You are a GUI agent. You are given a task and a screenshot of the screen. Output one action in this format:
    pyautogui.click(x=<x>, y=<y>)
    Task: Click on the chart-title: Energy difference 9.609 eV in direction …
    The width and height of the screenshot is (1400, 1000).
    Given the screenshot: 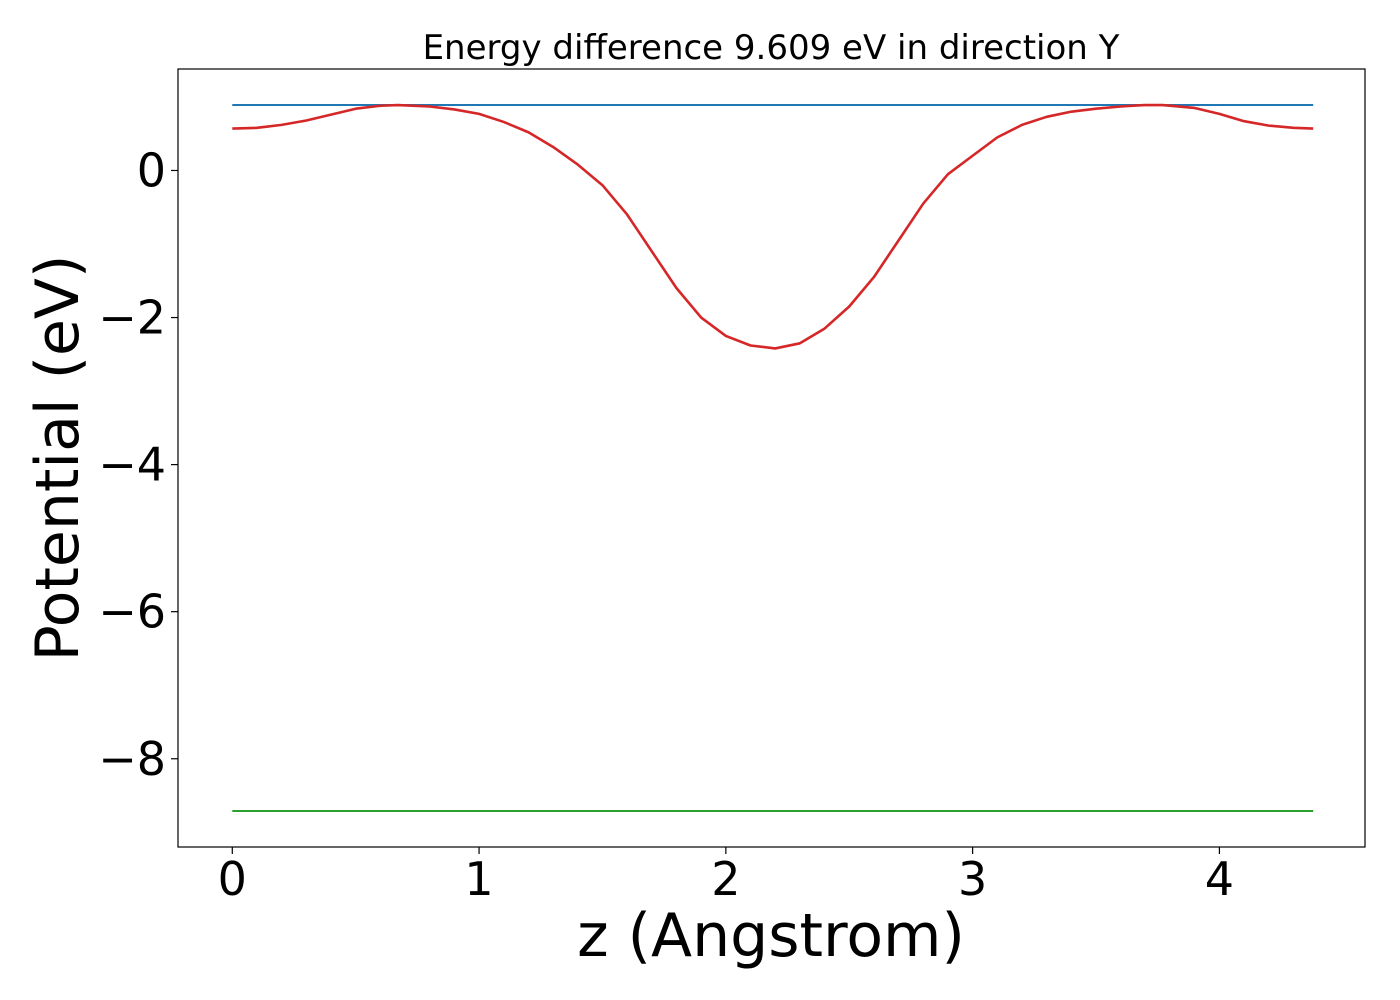 What is the action you would take?
    pyautogui.click(x=771, y=48)
    